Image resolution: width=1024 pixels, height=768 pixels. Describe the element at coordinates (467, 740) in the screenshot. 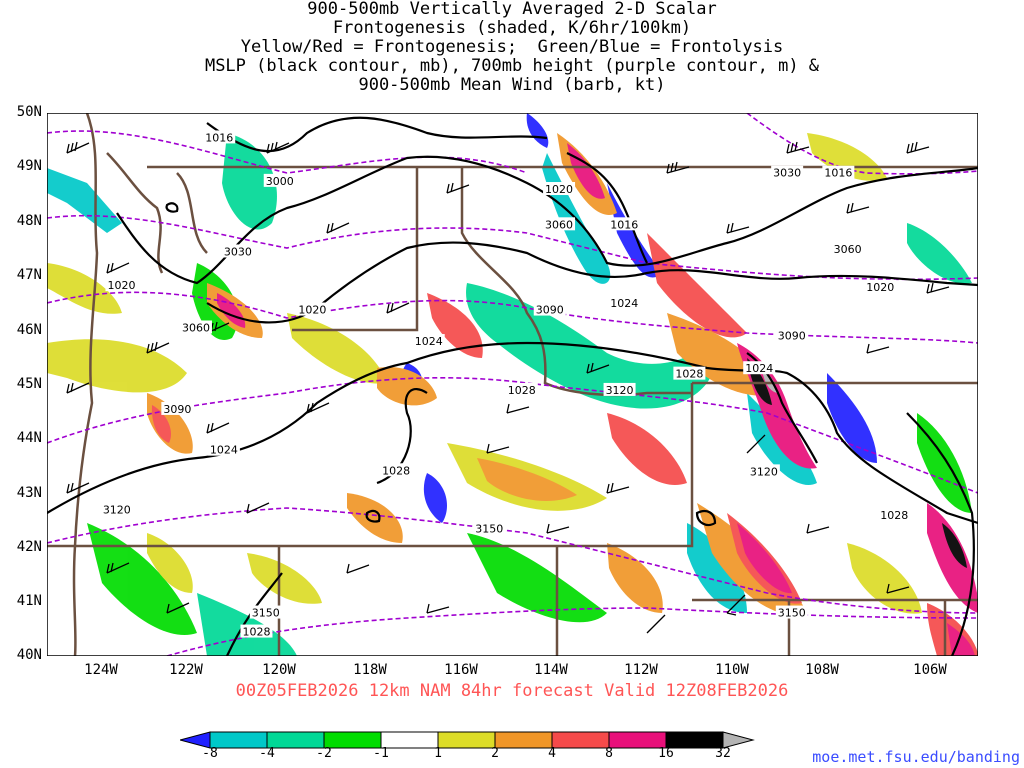

I see `colorbar` at that location.